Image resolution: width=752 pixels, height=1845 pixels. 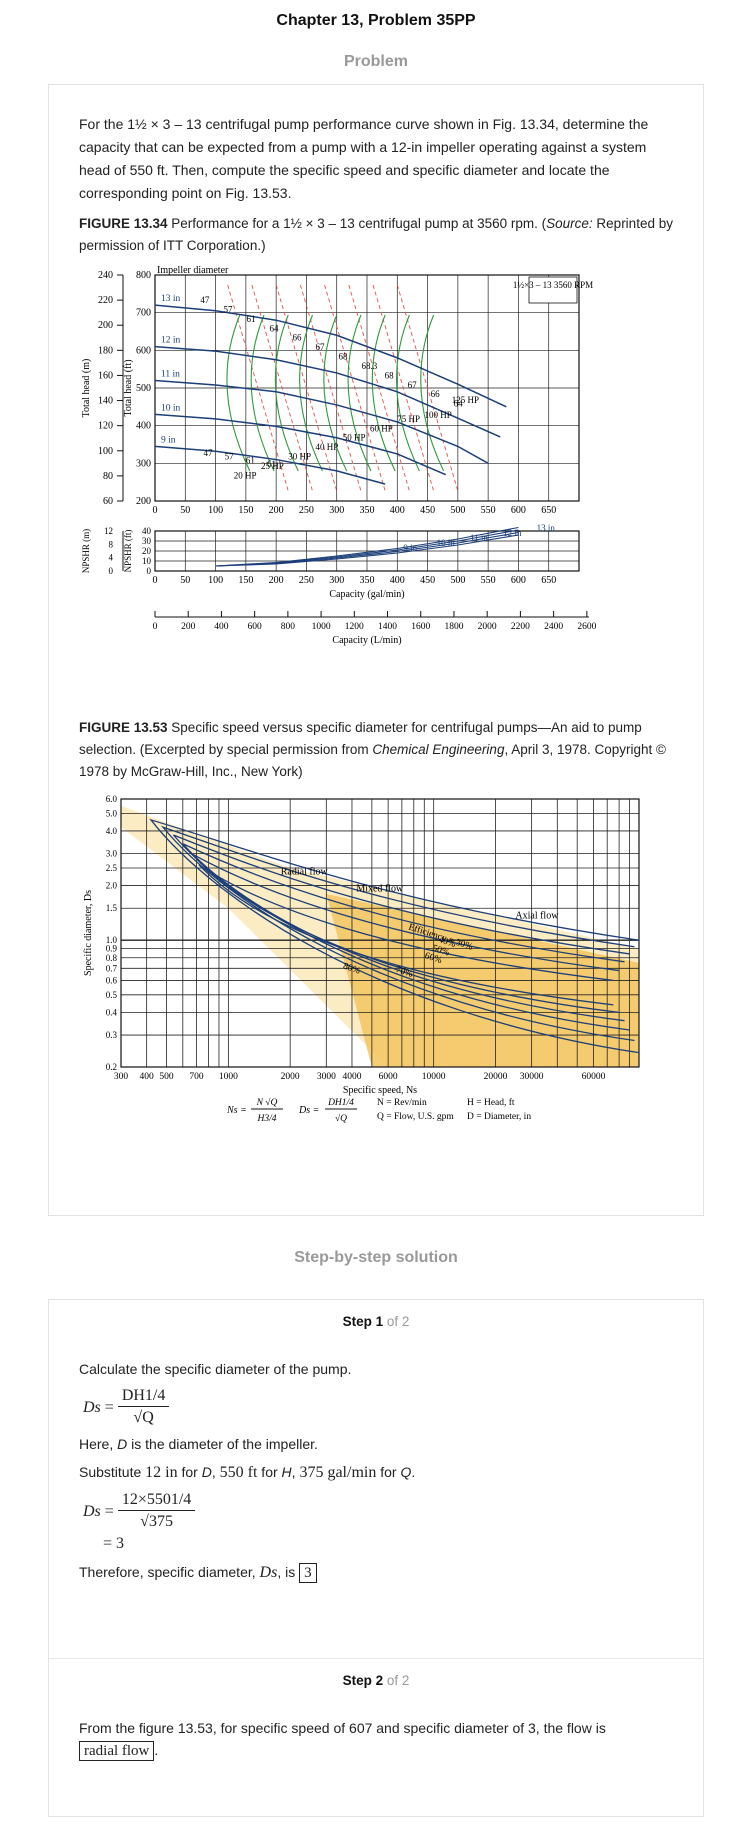 I want to click on x-tick-label: 550, so click(x=488, y=510).